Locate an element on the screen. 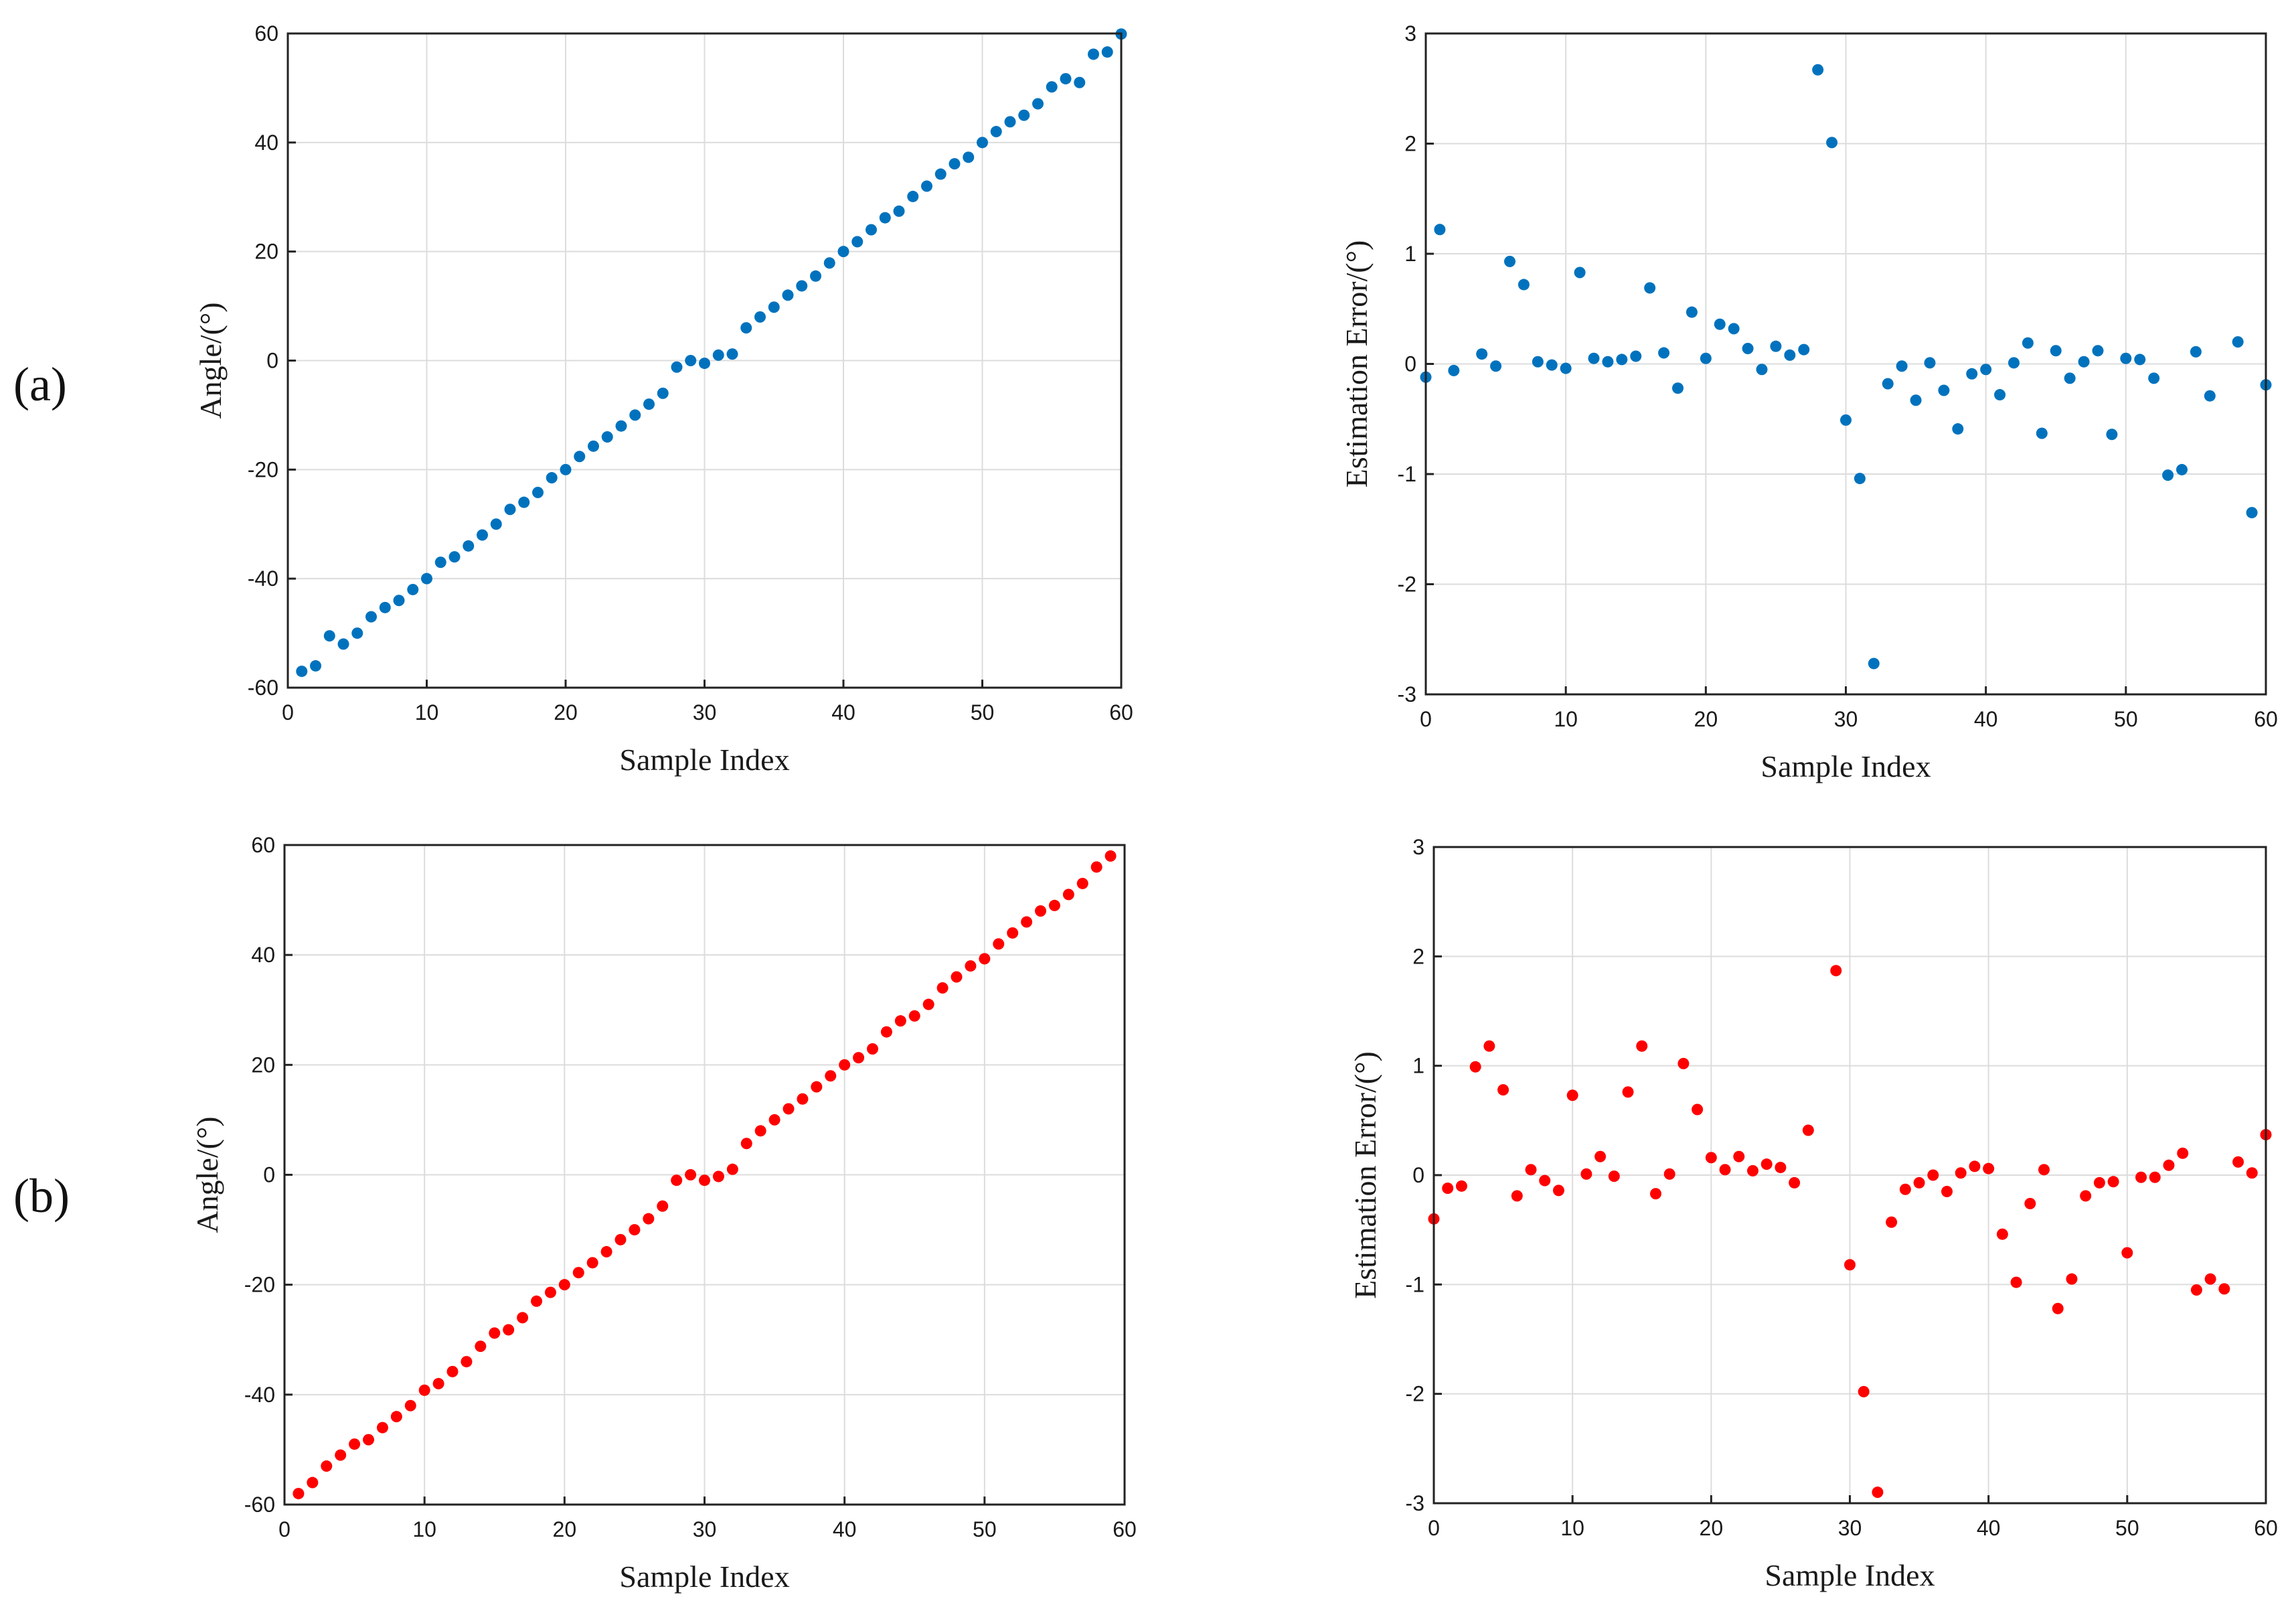  x-tick-label: 40 is located at coordinates (845, 1529).